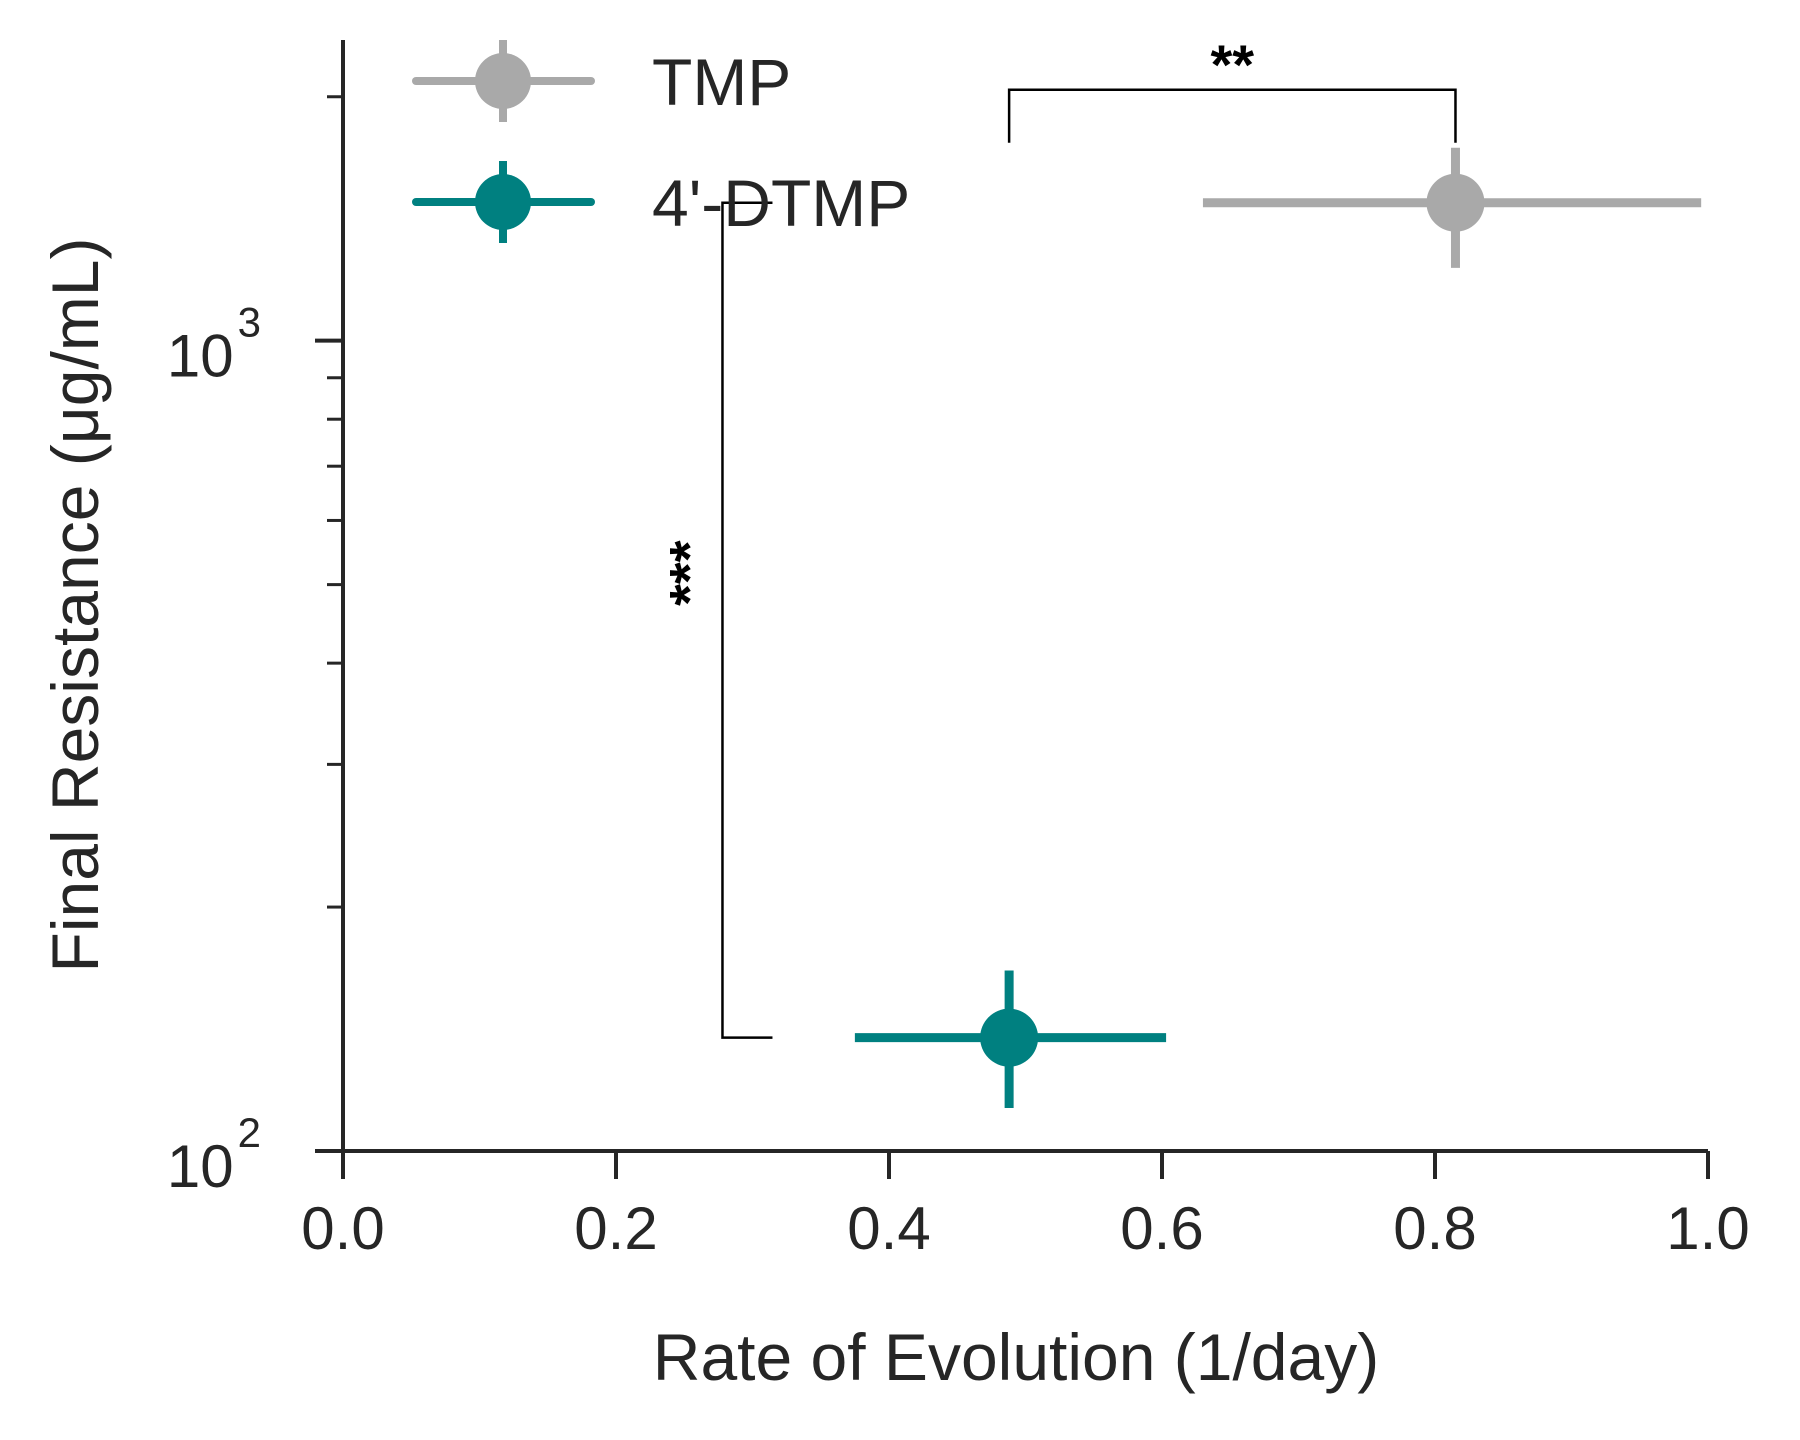 The image size is (1800, 1440). What do you see at coordinates (1434, 1228) in the screenshot?
I see `x-tick-label: 0.8` at bounding box center [1434, 1228].